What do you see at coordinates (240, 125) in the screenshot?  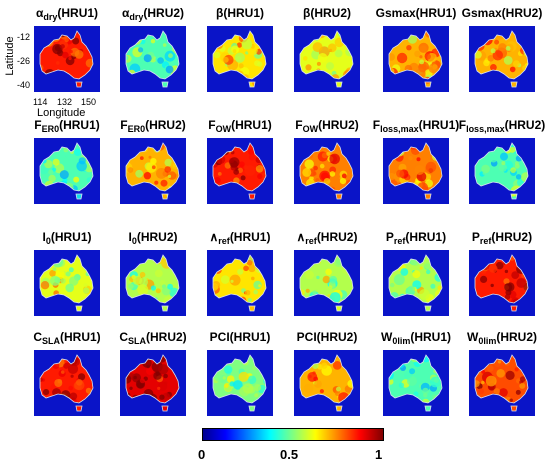 I see `panel-title: FOW(HRU1)` at bounding box center [240, 125].